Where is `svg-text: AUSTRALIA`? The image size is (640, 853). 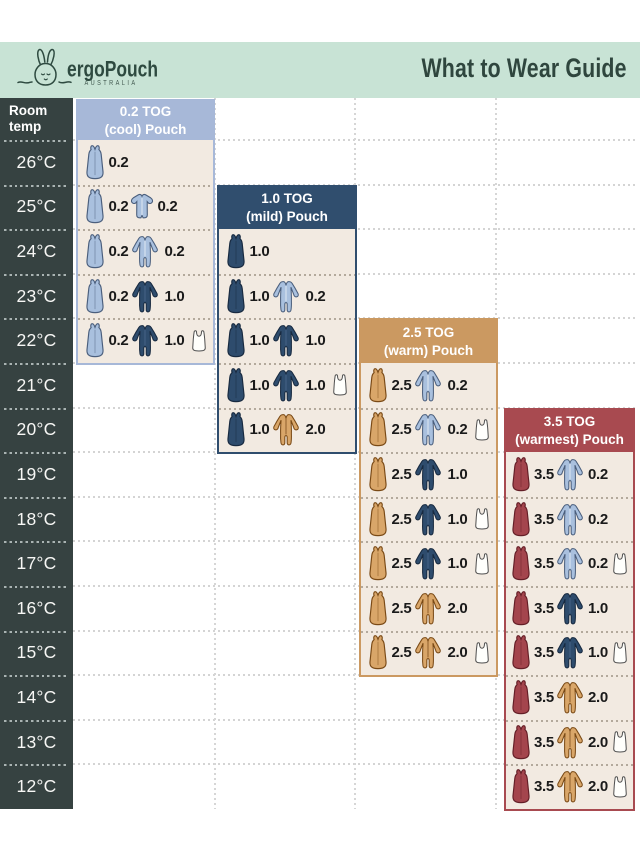
svg-text: AUSTRALIA is located at coordinates (111, 83).